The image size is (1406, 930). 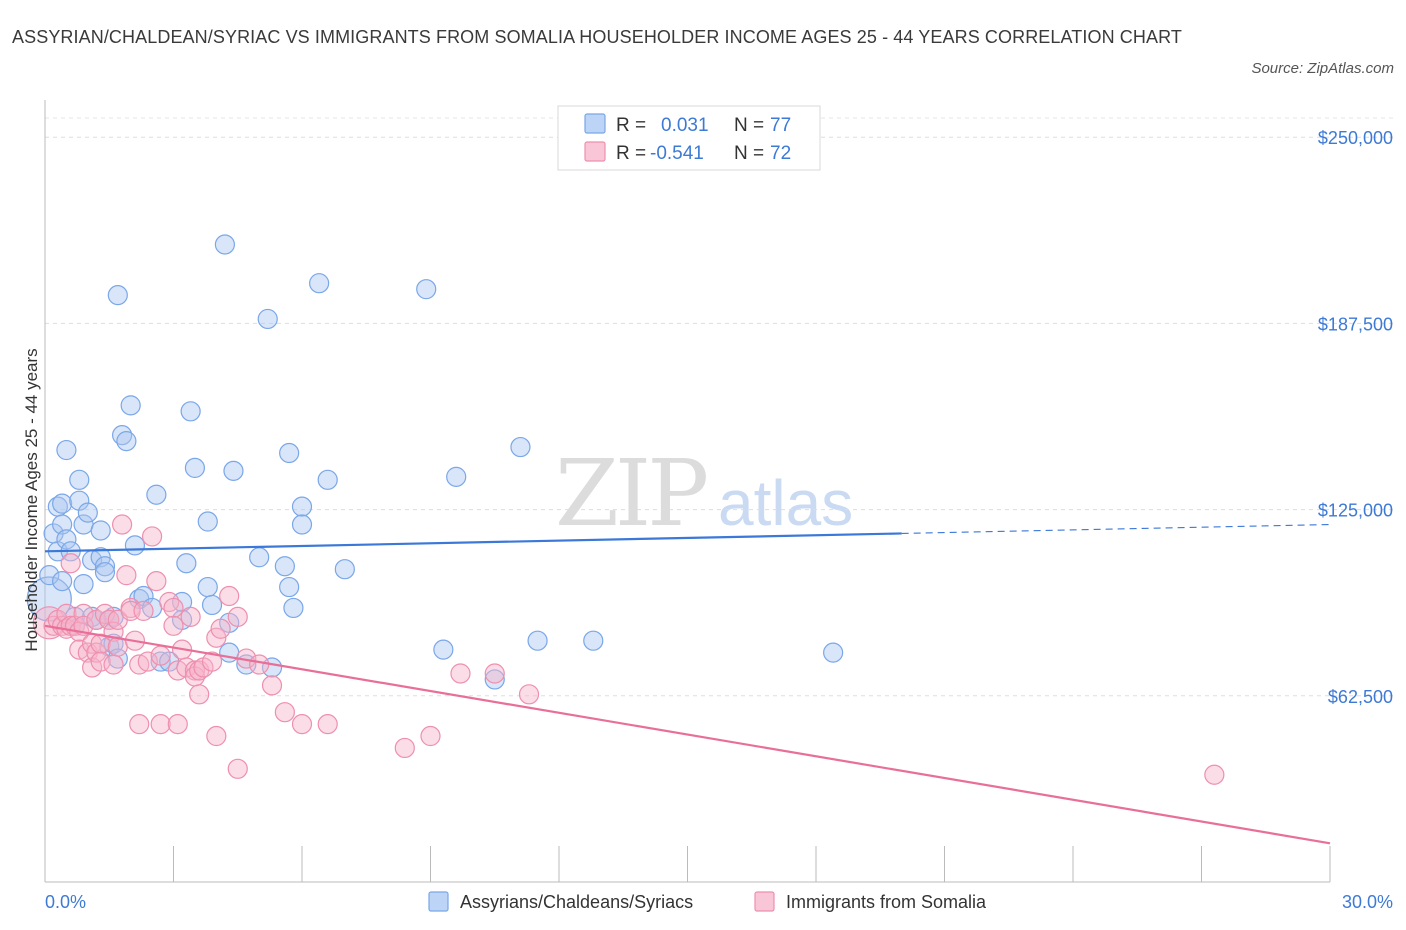 What do you see at coordinates (630, 493) in the screenshot?
I see `watermark-zip: ZIP` at bounding box center [630, 493].